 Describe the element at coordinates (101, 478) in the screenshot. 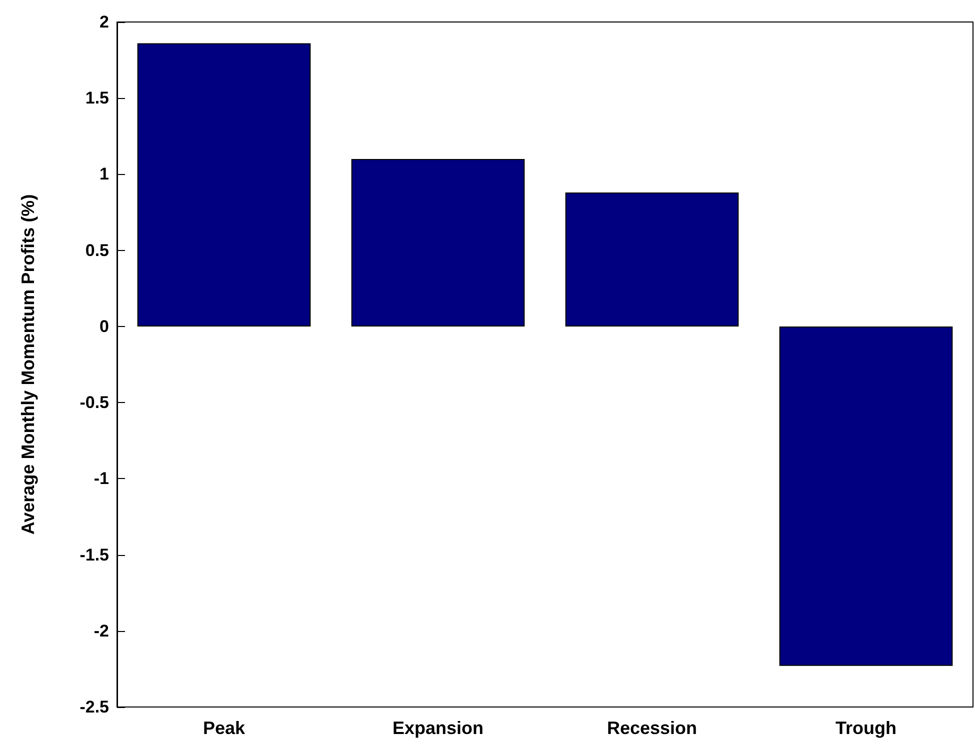

I see `y-tick-label: -1` at that location.